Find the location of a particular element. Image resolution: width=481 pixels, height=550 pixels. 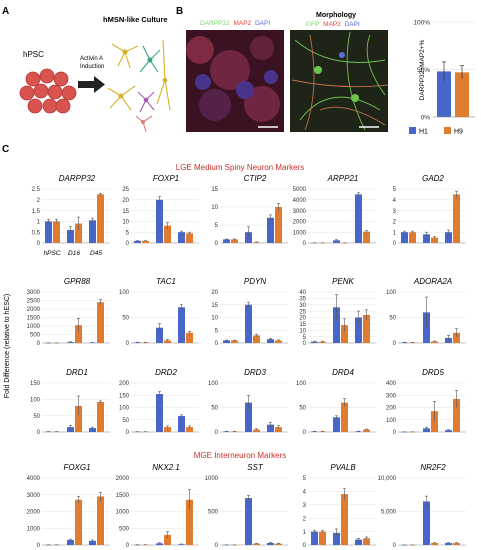

tick-label: 150 is located at coordinates (124, 396).